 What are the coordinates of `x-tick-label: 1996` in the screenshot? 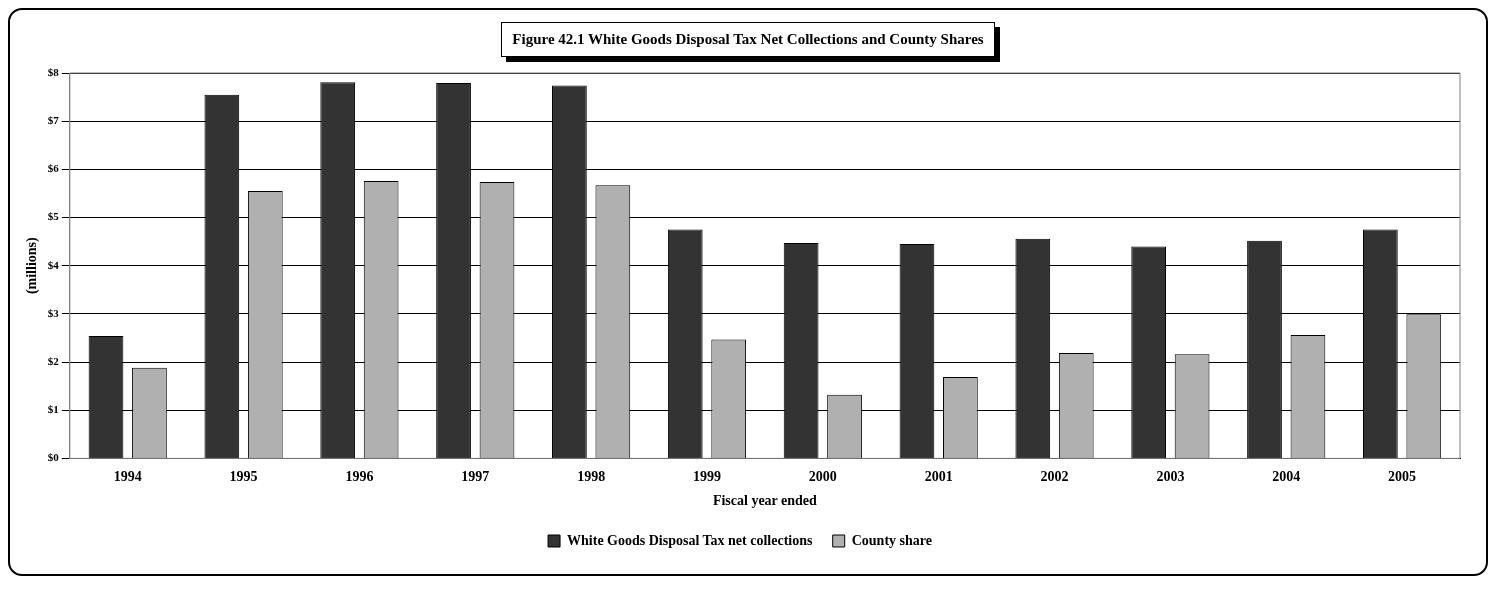 It's located at (359, 477).